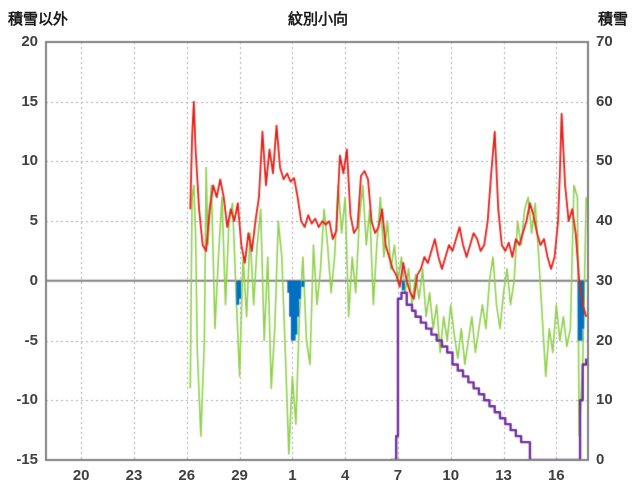 This screenshot has height=501, width=636. Describe the element at coordinates (33, 221) in the screenshot. I see `y-axis-left-tick-label: 5` at that location.